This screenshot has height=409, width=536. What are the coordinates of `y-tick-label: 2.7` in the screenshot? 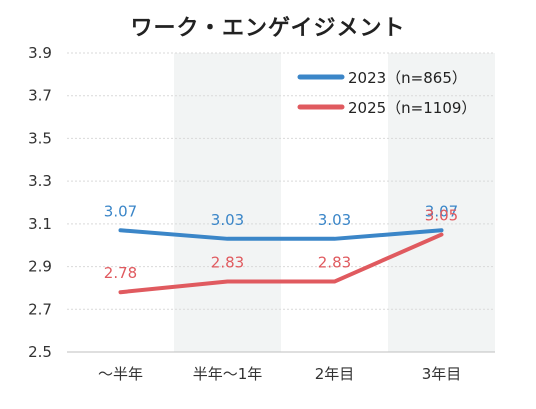 It's located at (40, 309).